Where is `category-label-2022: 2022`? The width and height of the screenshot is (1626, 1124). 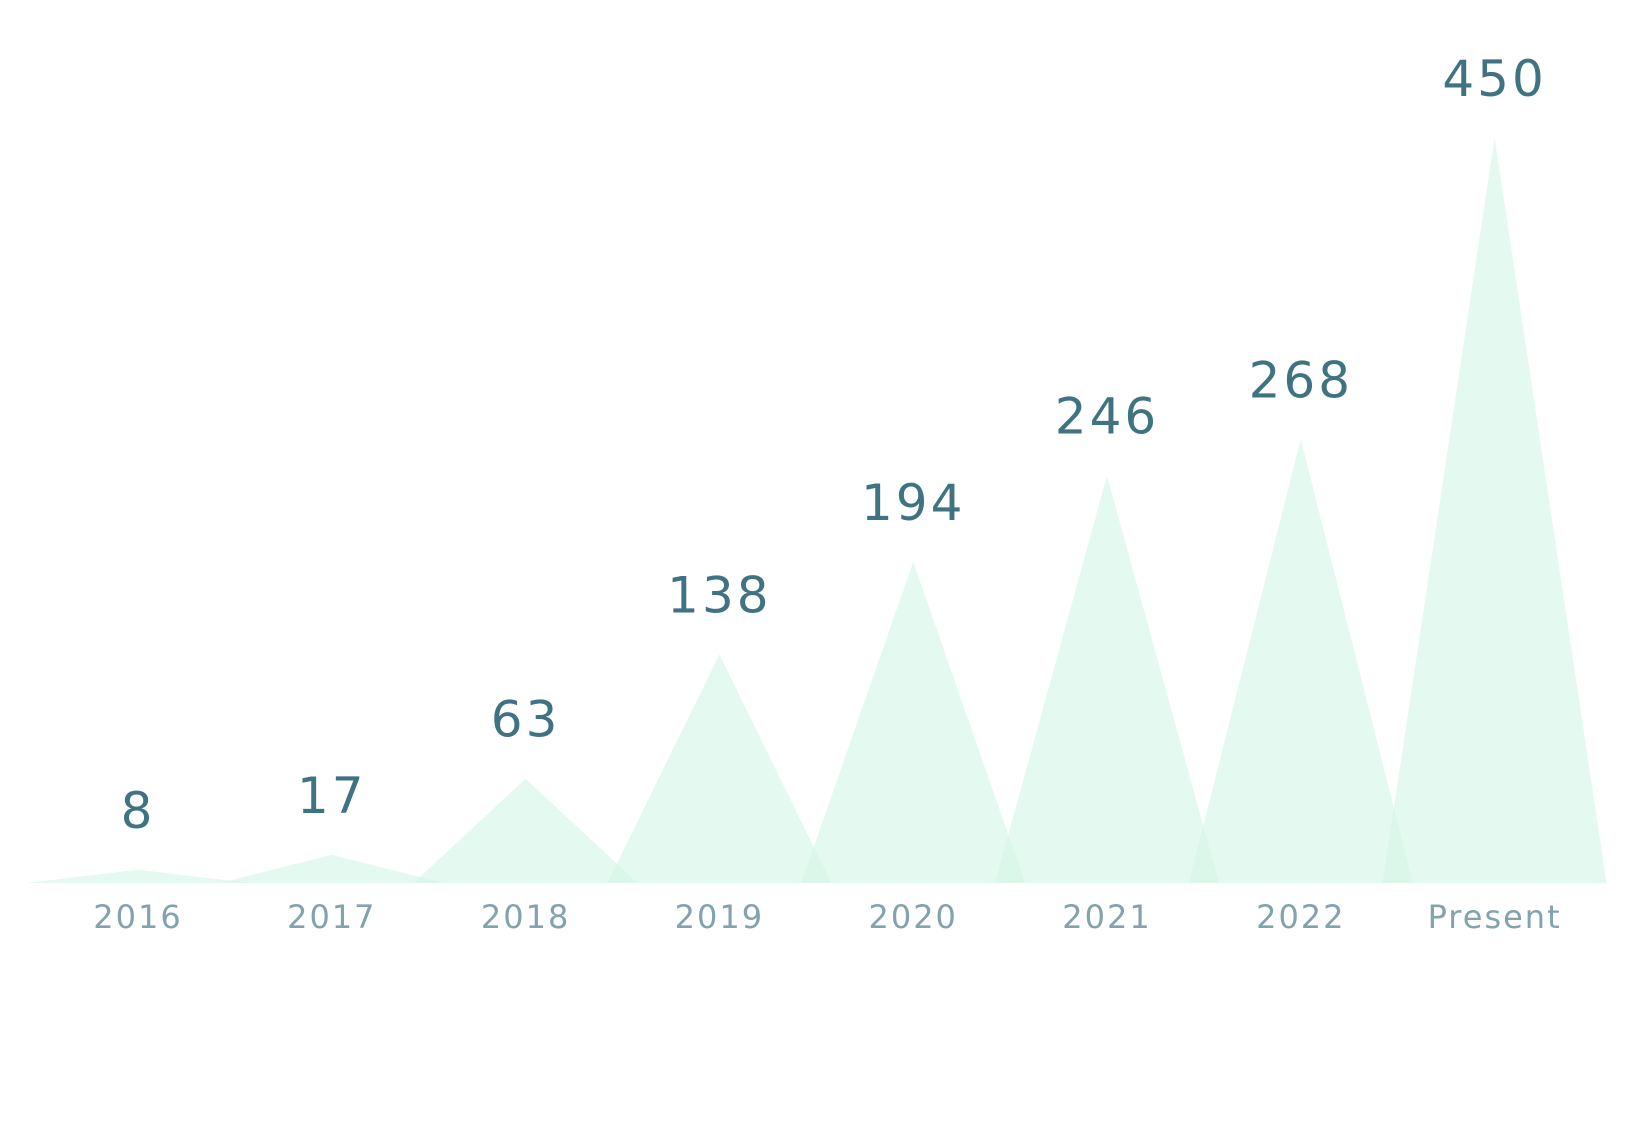 category-label-2022: 2022 is located at coordinates (1300, 917).